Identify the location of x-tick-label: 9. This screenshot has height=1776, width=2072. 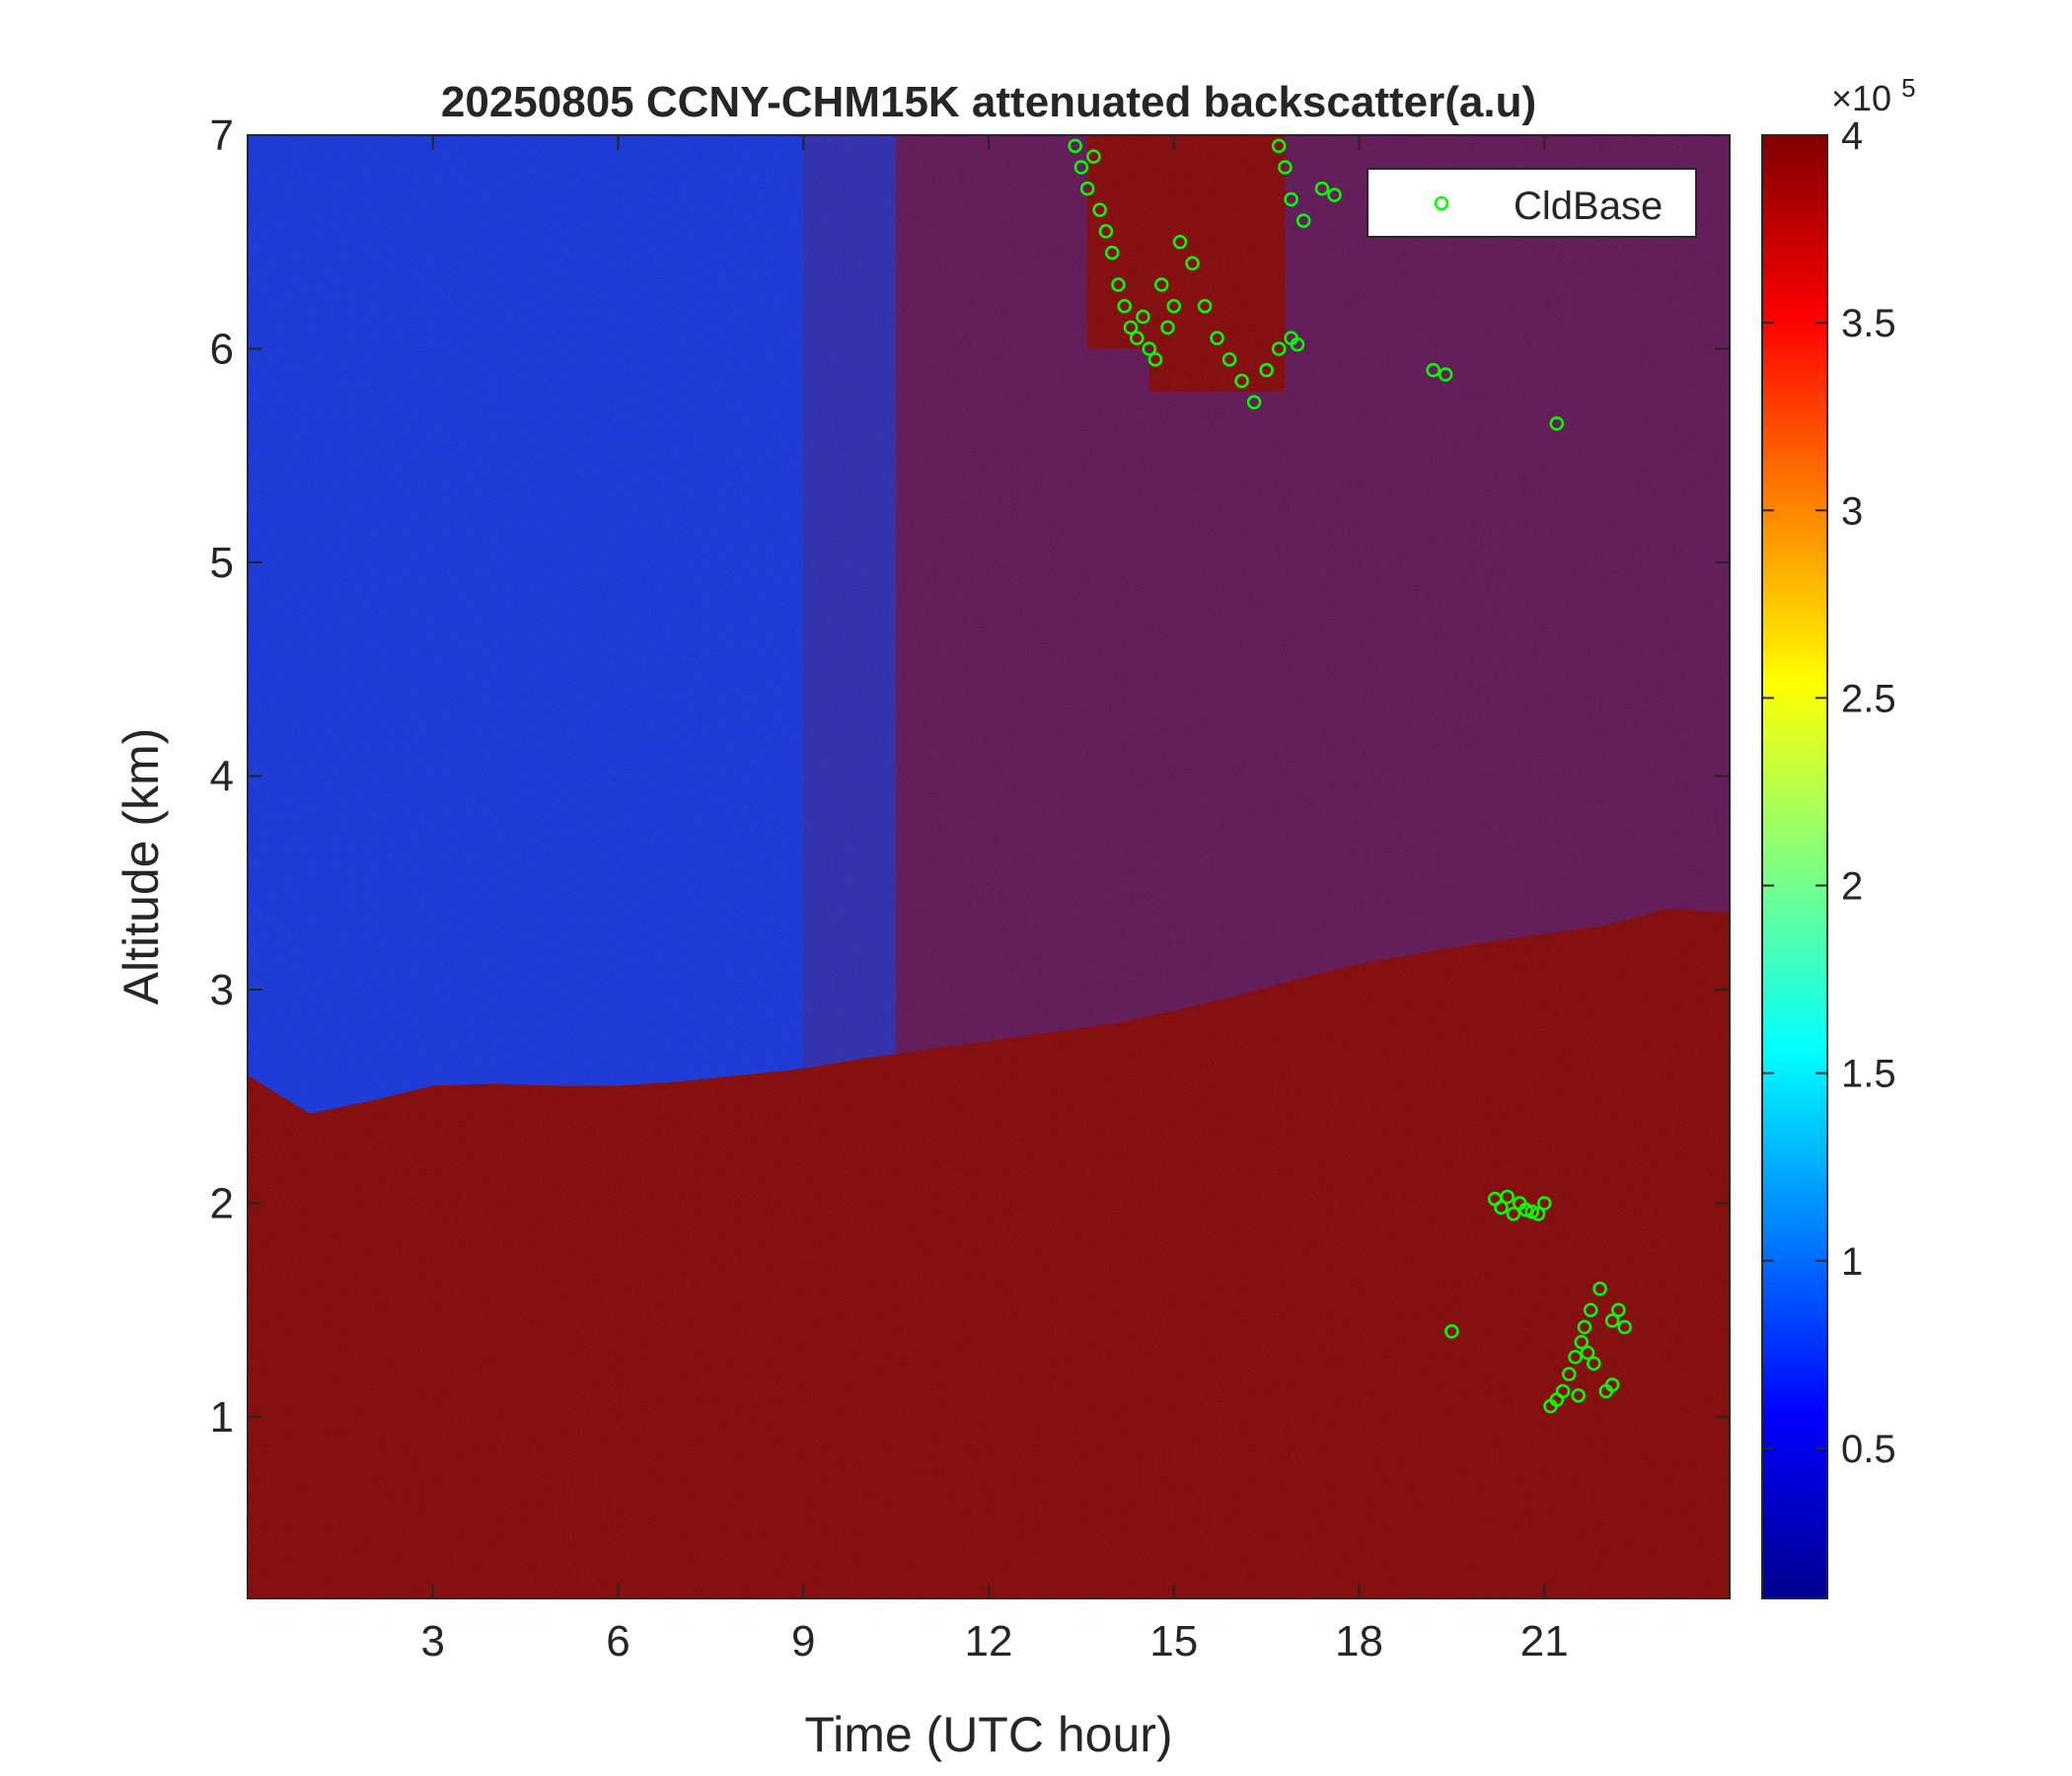
(803, 1641).